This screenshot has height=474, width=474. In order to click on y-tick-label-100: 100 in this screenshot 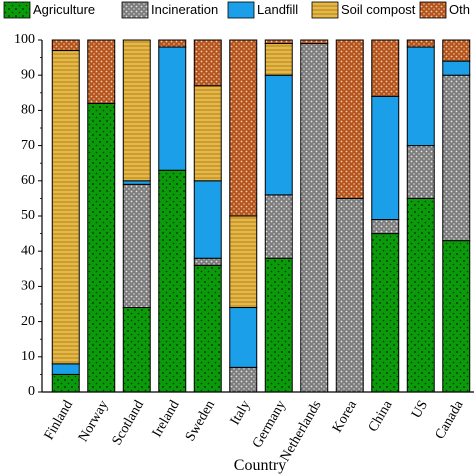, I will do `click(24, 39)`.